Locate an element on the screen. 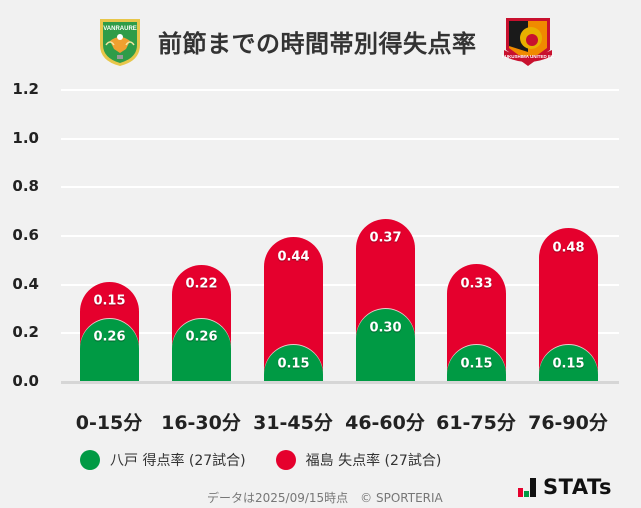  page-title: 前節までの時間帯別得失点率 is located at coordinates (317, 44).